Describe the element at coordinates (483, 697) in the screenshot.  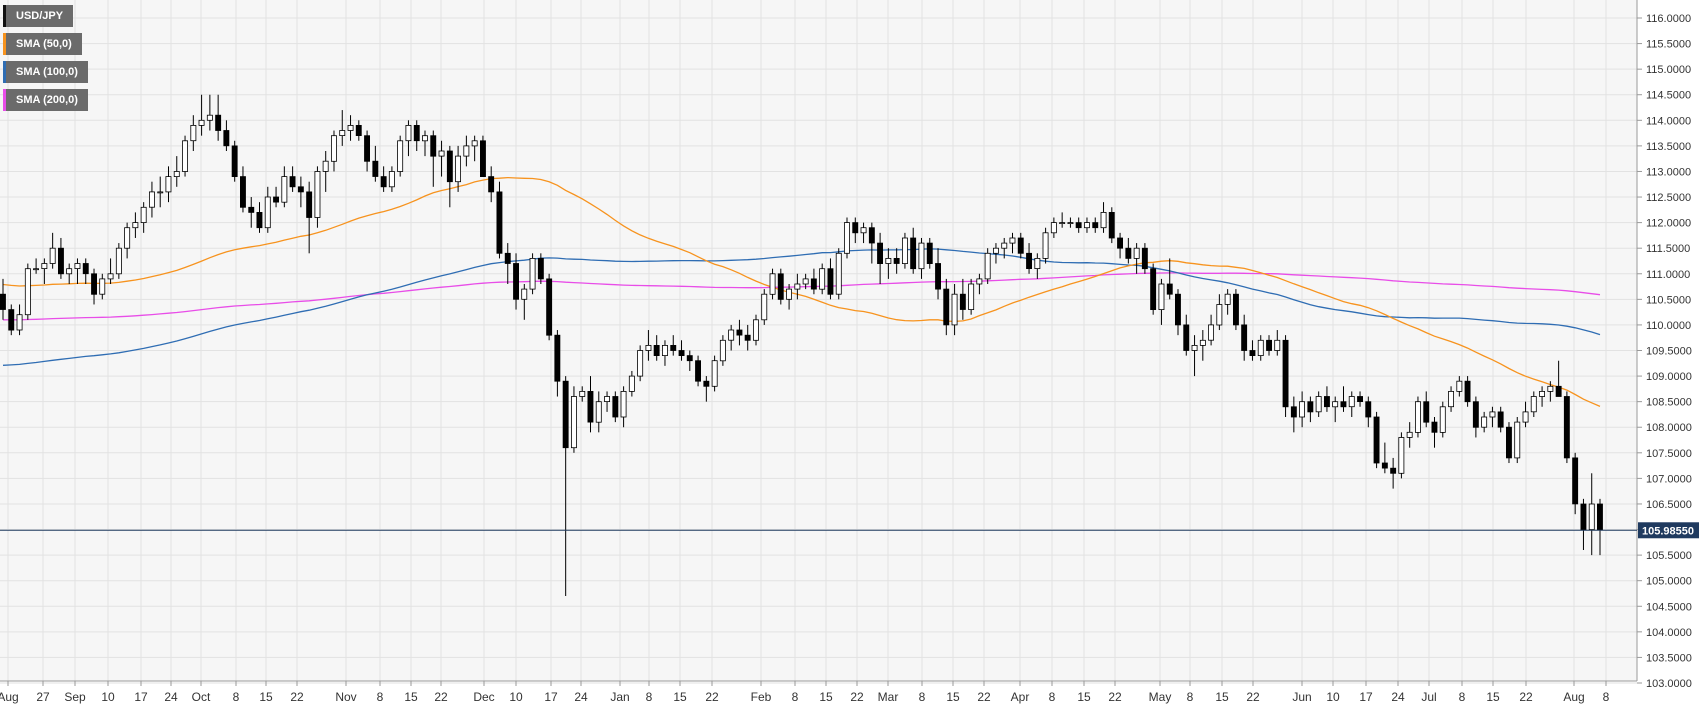
I see `x-tick-label: Dec` at that location.